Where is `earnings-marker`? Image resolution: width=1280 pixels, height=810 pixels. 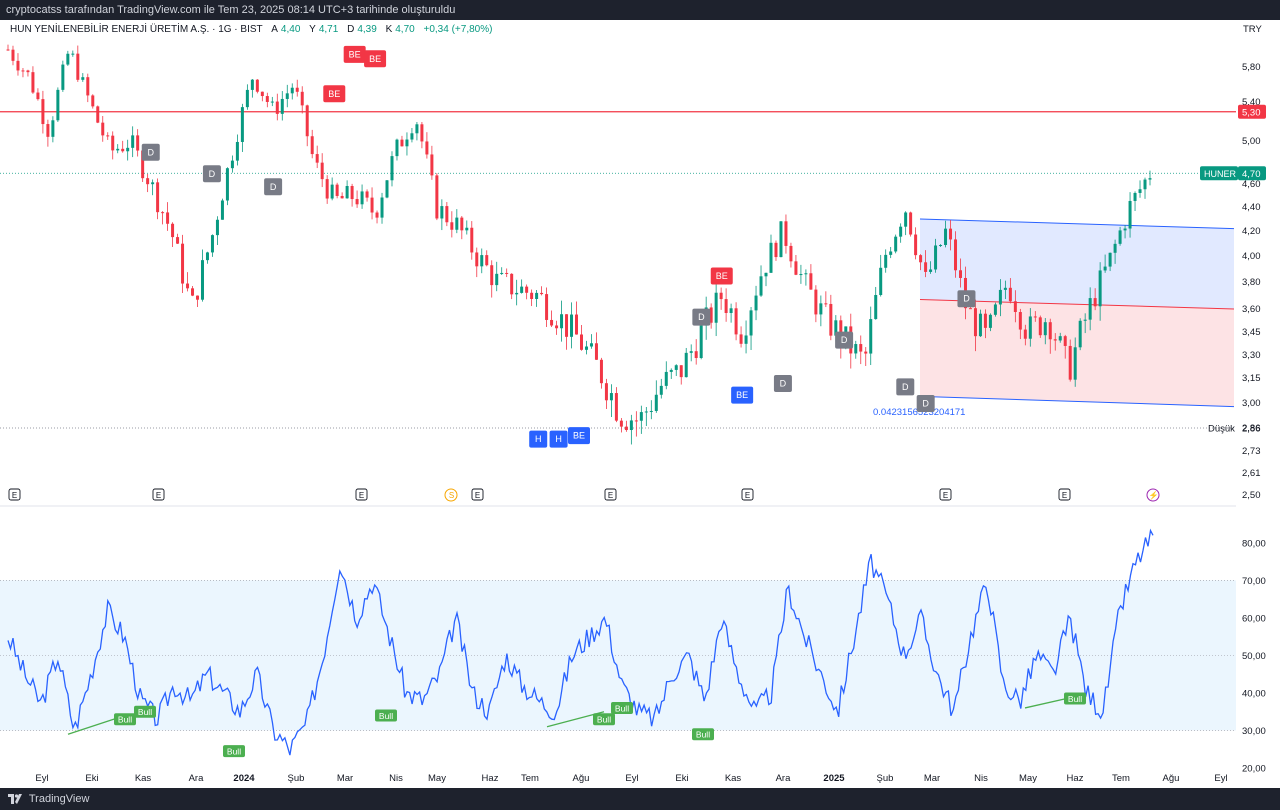
earnings-marker is located at coordinates (477, 494).